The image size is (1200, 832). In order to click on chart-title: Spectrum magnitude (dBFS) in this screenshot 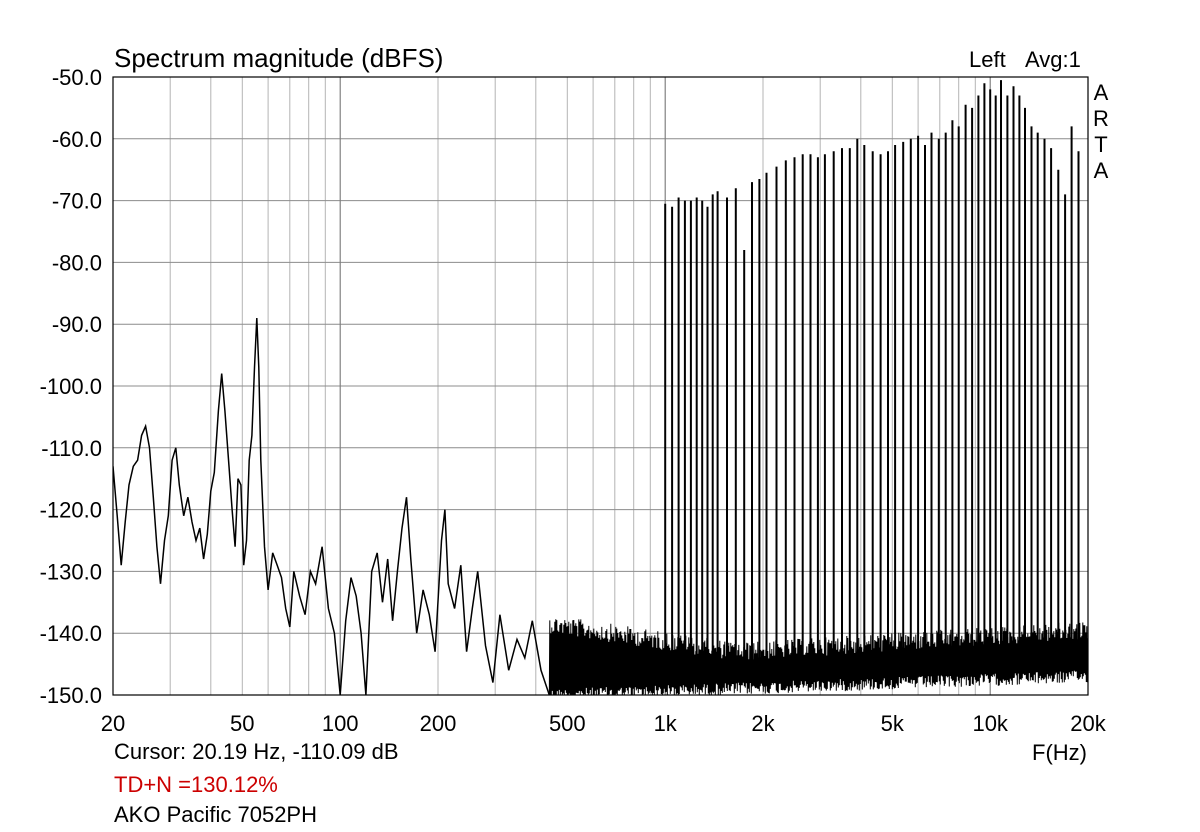, I will do `click(279, 58)`.